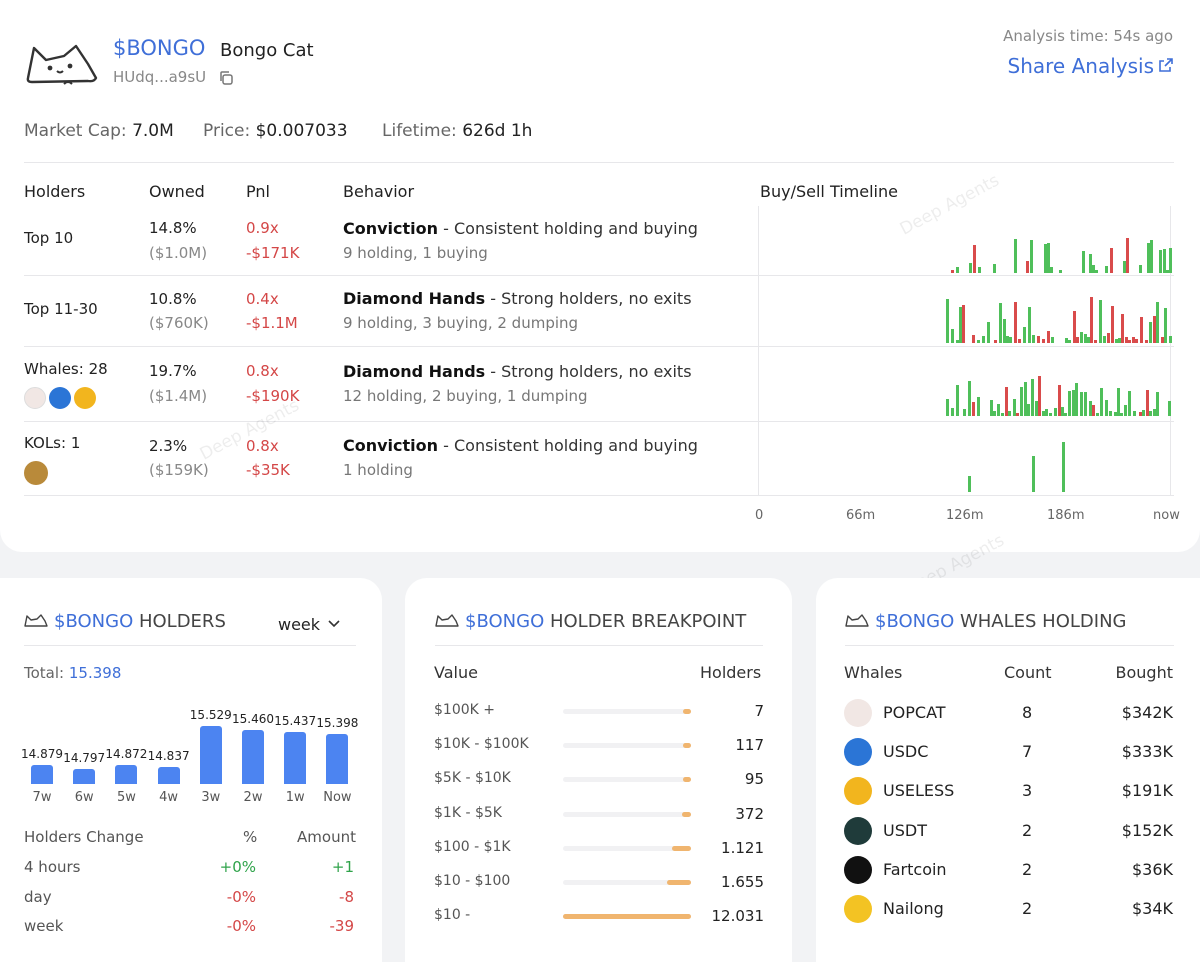  Describe the element at coordinates (1027, 752) in the screenshot. I see `whale-count: 7` at that location.